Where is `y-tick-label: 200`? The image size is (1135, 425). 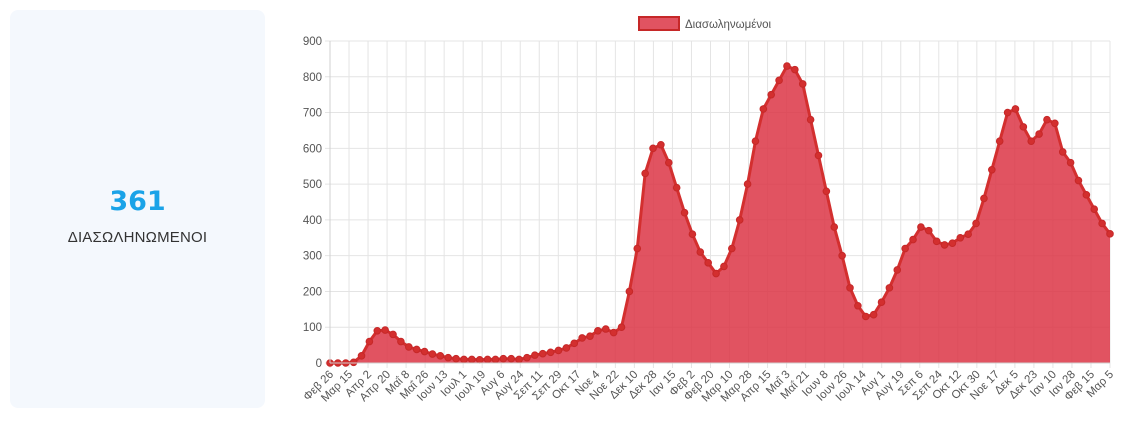 y-tick-label: 200 is located at coordinates (312, 292).